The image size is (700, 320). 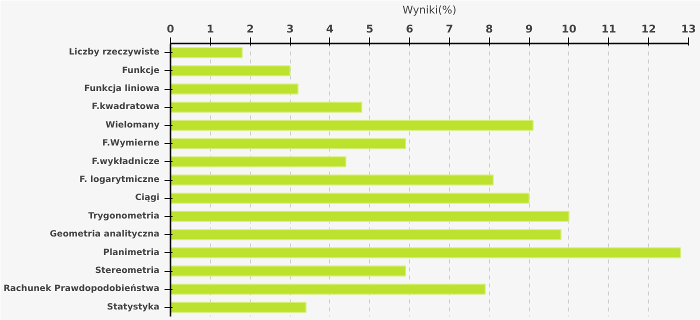 What do you see at coordinates (330, 29) in the screenshot?
I see `x-tick-label: 4` at bounding box center [330, 29].